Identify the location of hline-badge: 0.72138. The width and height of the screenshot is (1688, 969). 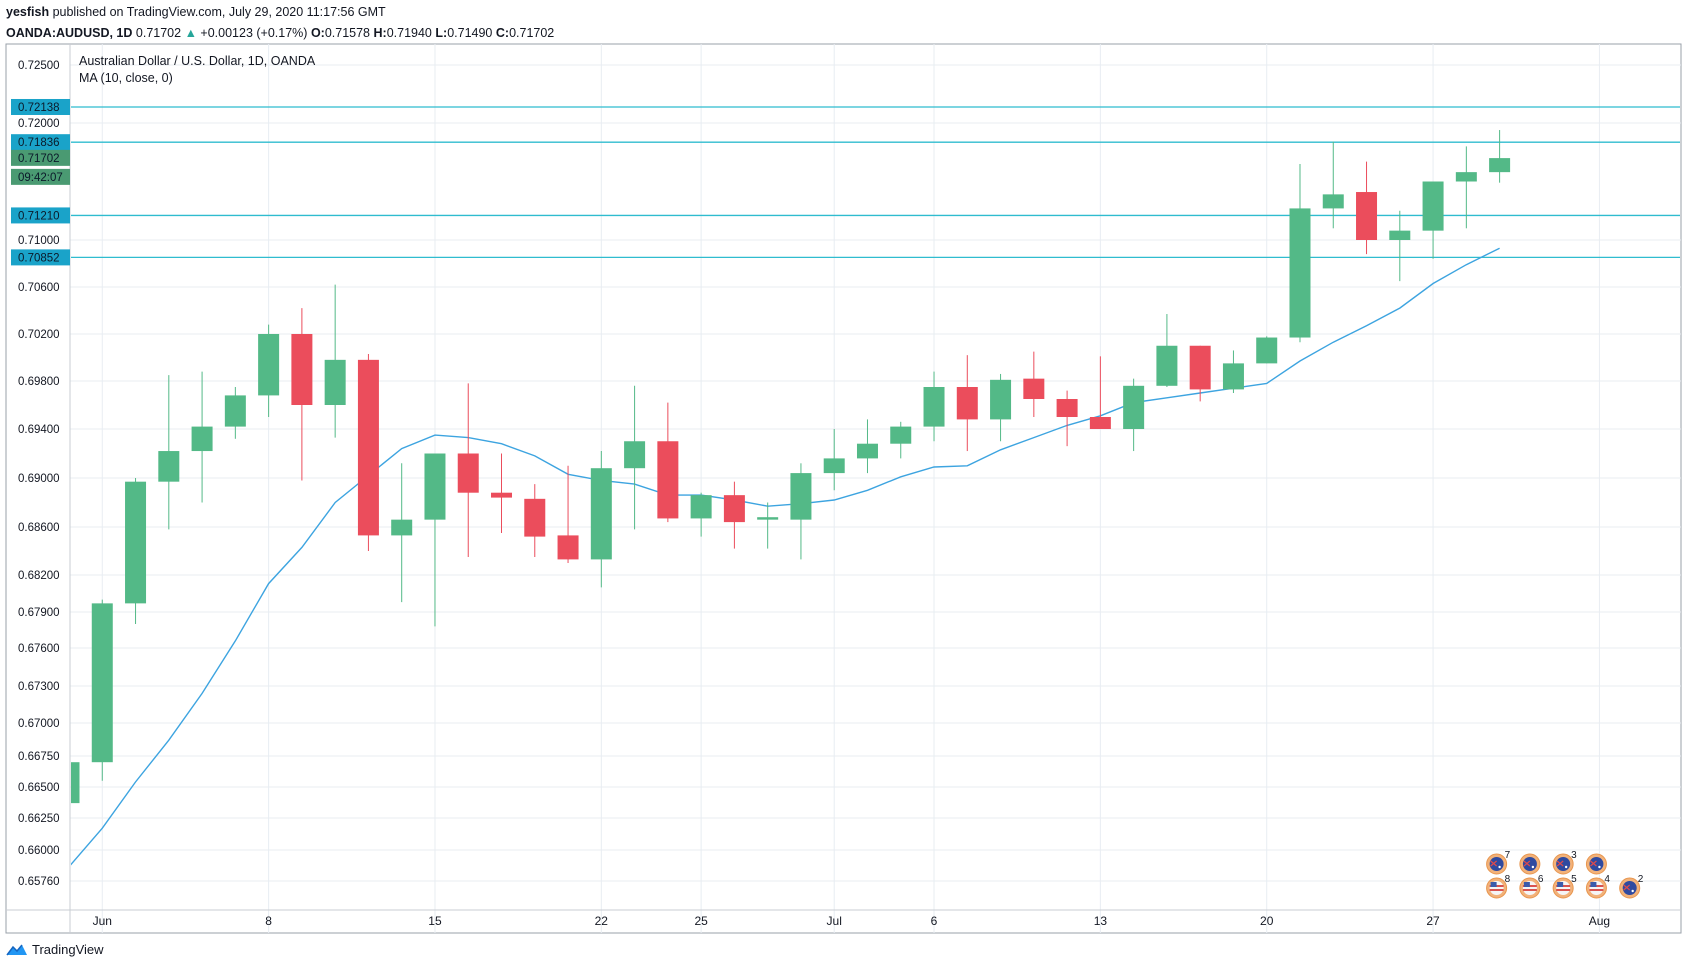
(39, 108).